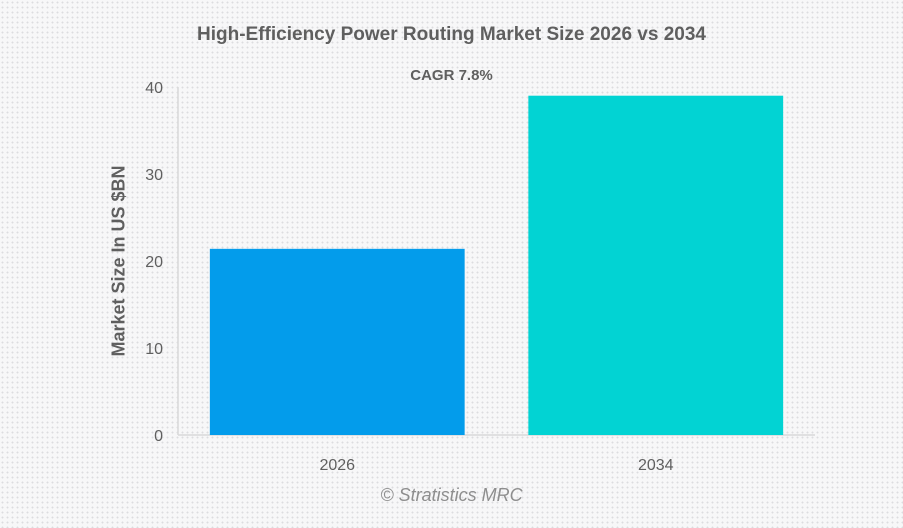 The image size is (903, 528). What do you see at coordinates (337, 341) in the screenshot?
I see `bar-2026` at bounding box center [337, 341].